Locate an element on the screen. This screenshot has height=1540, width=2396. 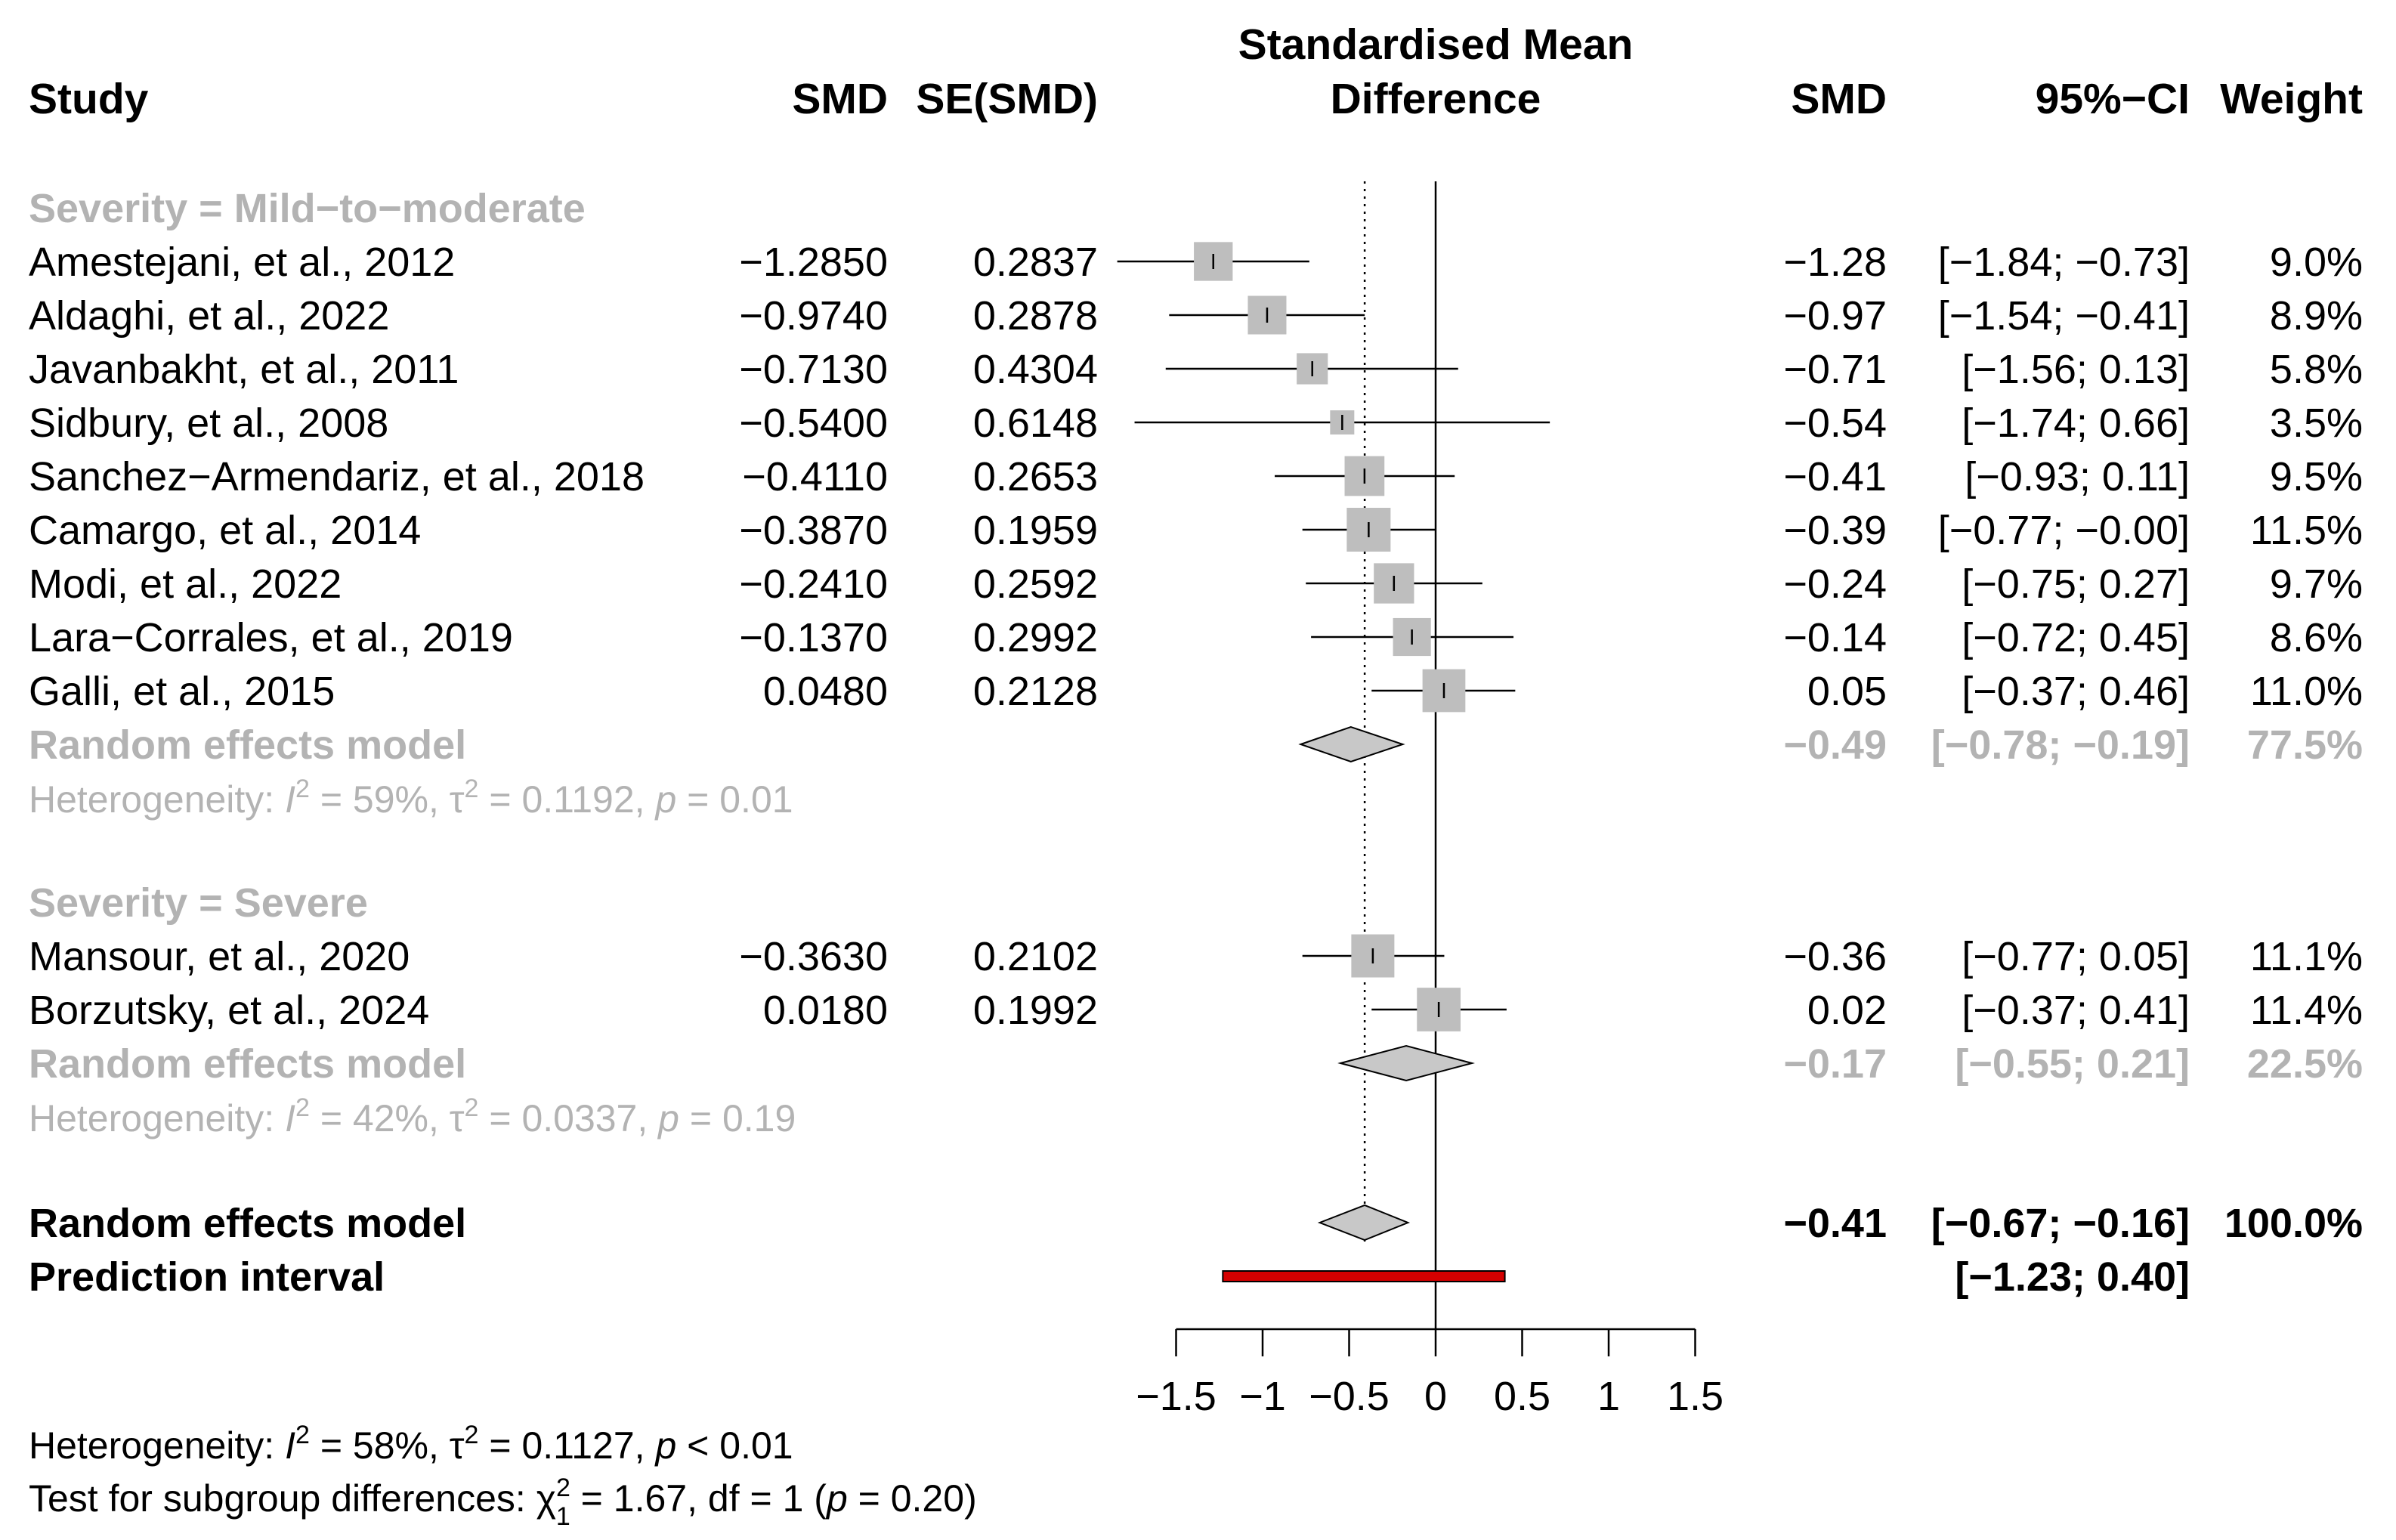
study-se-sg2-study-1: 0.2102 is located at coordinates (1035, 956).